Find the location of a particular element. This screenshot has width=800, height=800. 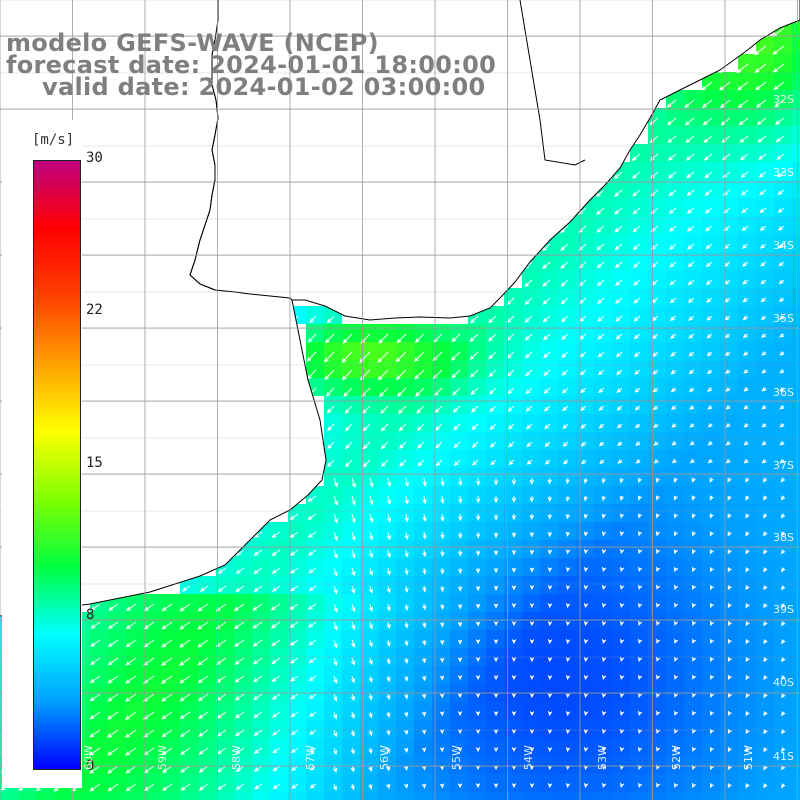

colorbar-unit: [m/s] is located at coordinates (53, 140).